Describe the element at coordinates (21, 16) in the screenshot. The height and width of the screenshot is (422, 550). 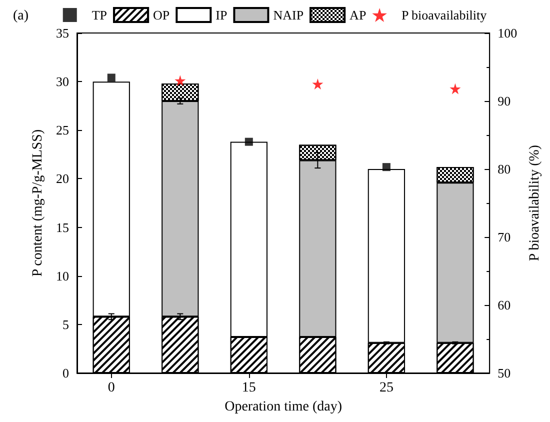
I see `chart-title: (a)` at that location.